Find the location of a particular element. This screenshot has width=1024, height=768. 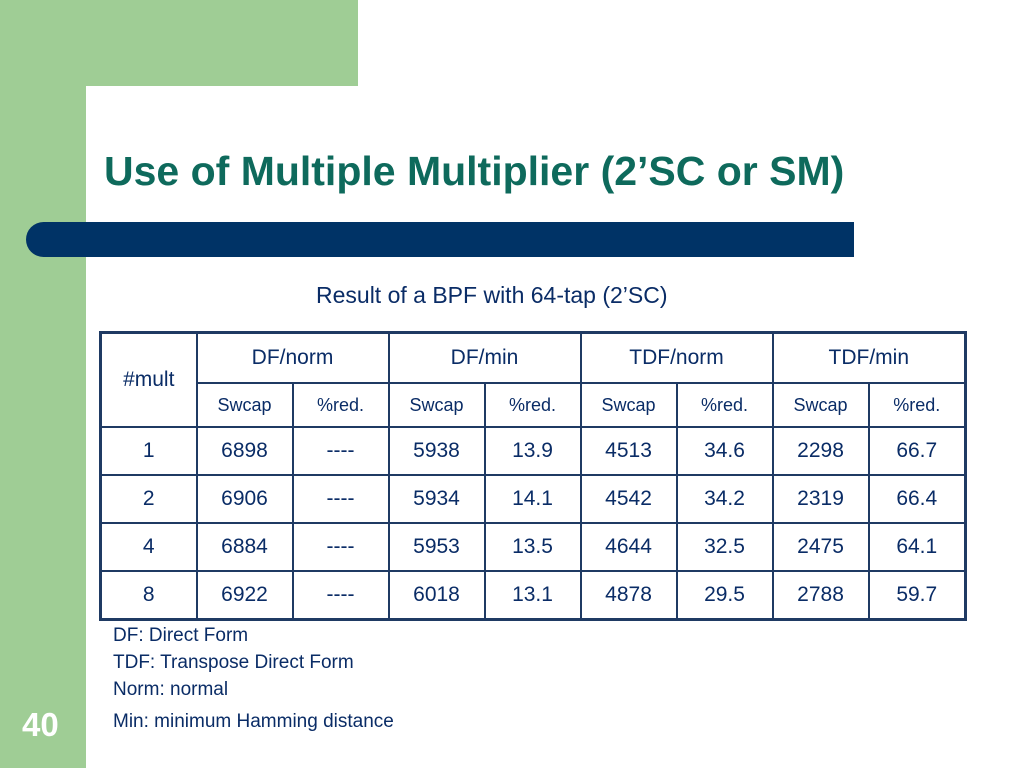

table-cell: 4644 is located at coordinates (628, 547).